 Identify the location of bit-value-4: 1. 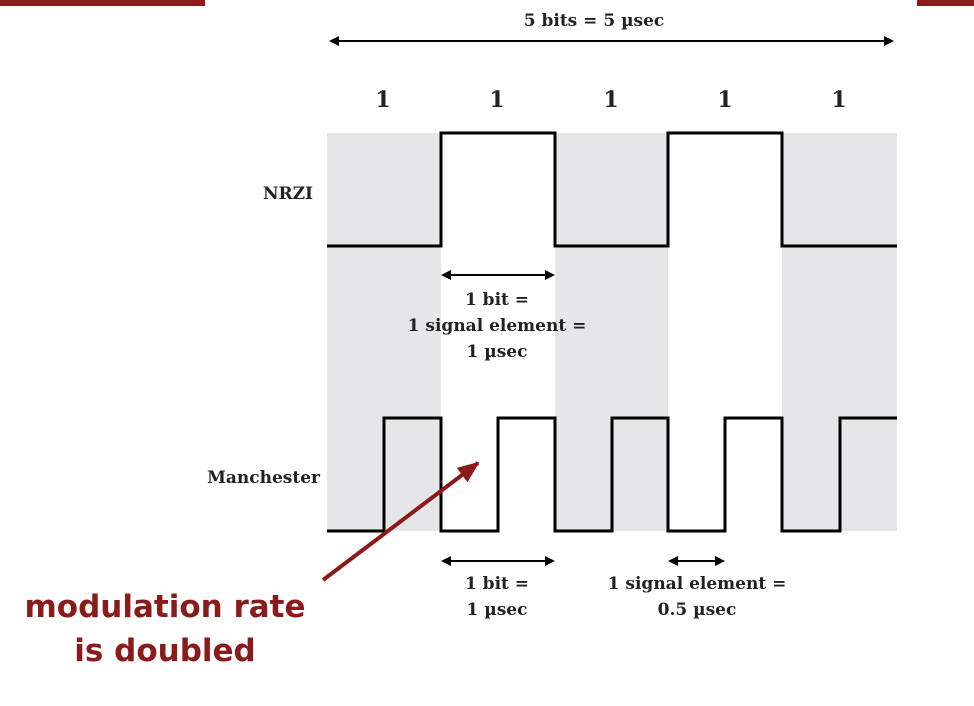
(724, 100).